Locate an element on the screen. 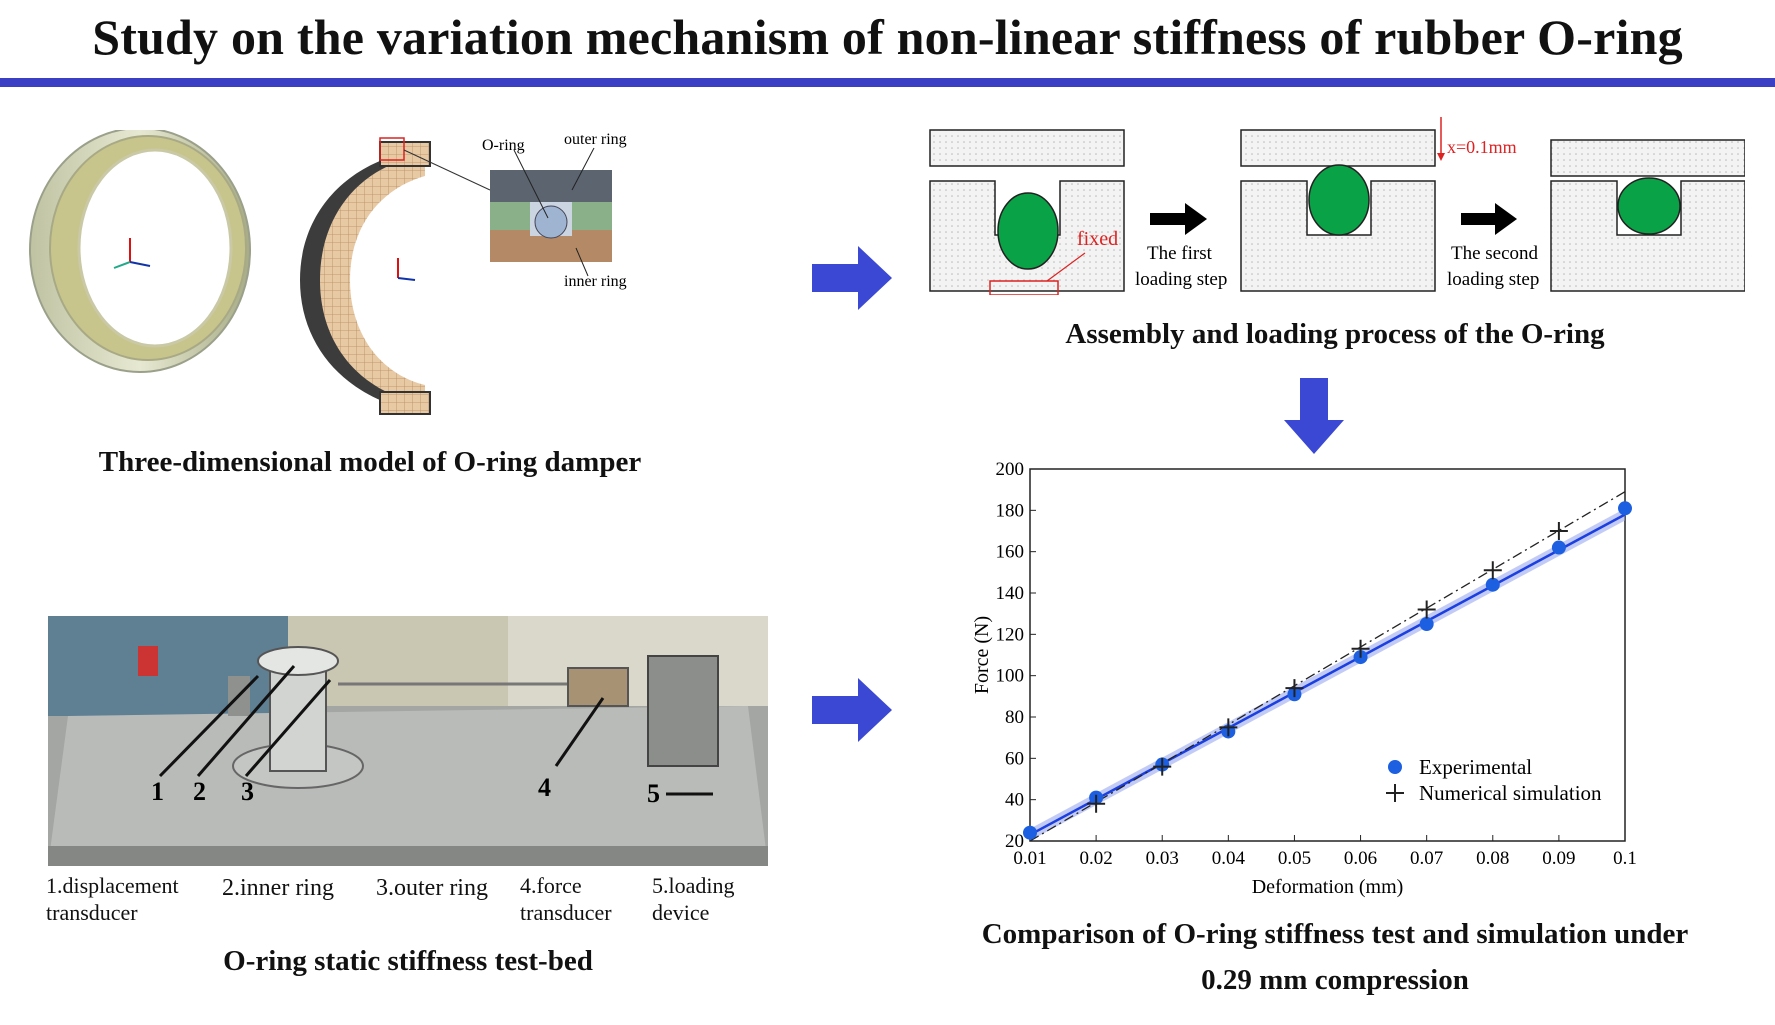  y-tick-label: 140 is located at coordinates (1010, 593).